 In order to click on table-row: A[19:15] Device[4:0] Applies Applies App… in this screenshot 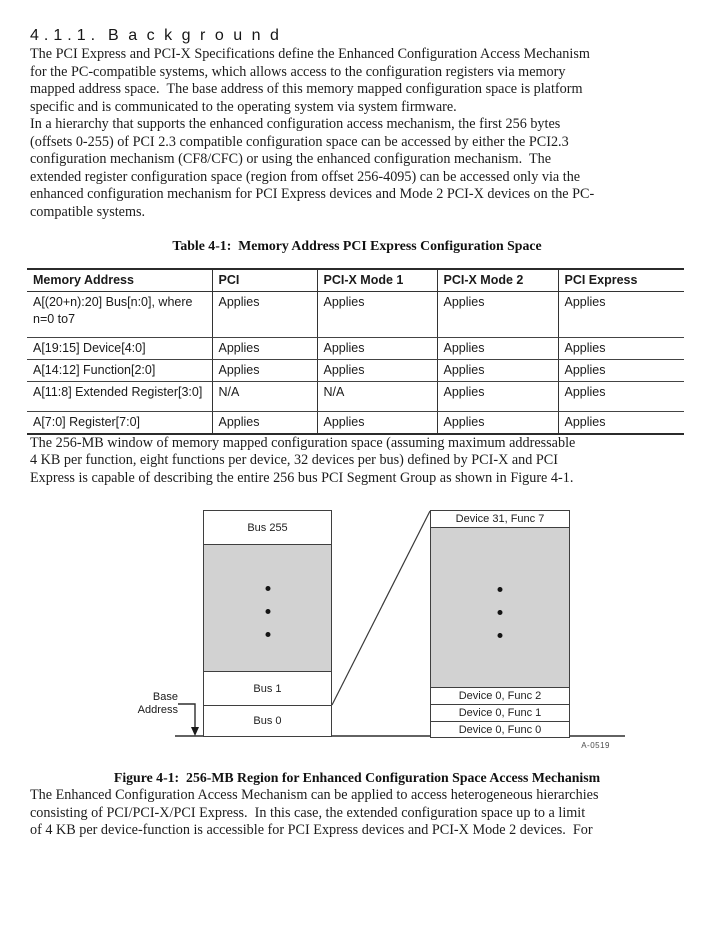, I will do `click(355, 349)`.